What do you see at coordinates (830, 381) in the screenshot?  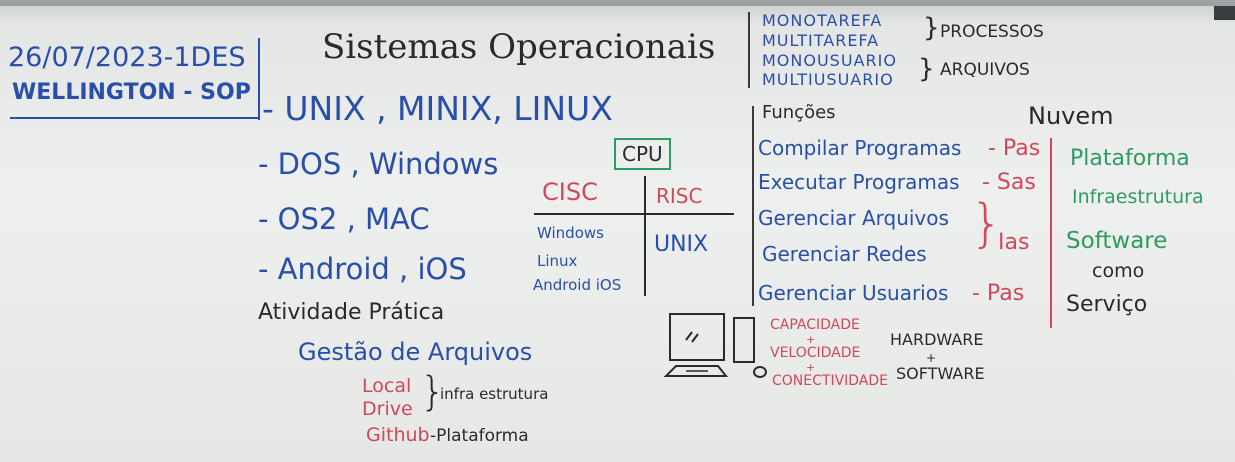 I see `conectividade-label: CONECTIVIDADE` at bounding box center [830, 381].